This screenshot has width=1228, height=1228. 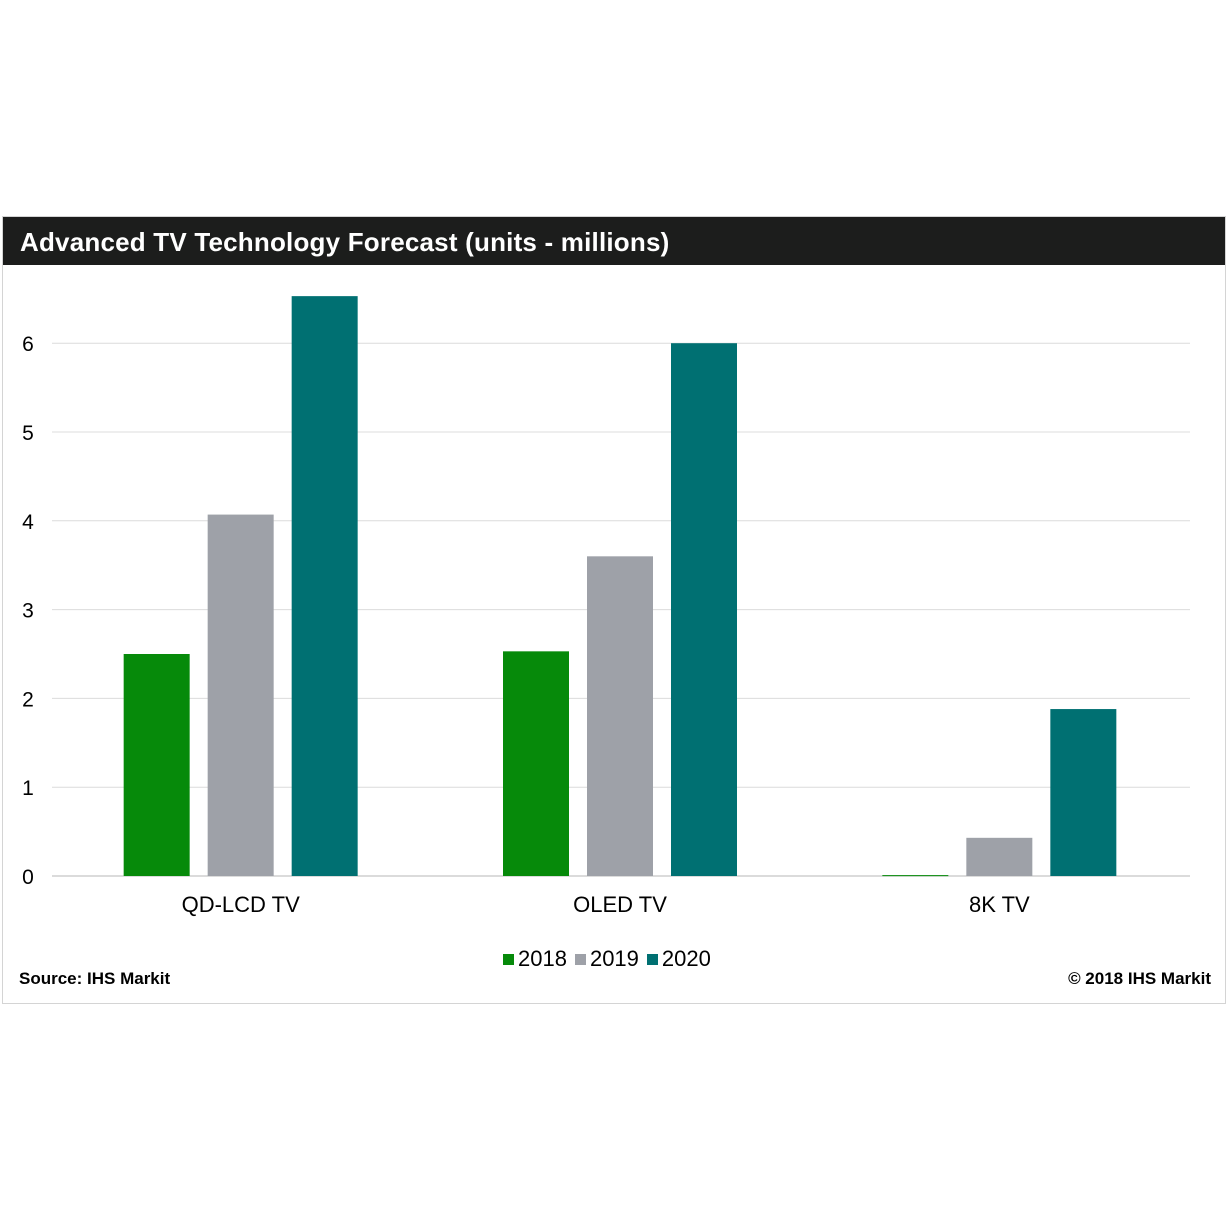 I want to click on x-category-label: OLED TV, so click(x=620, y=904).